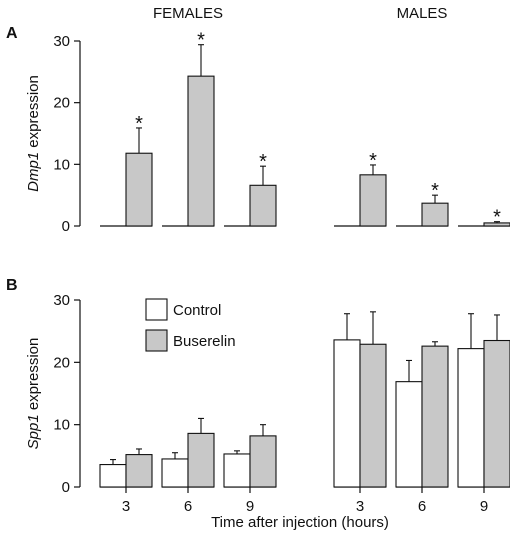 The image size is (510, 537). What do you see at coordinates (33, 431) in the screenshot?
I see `y-axis-label-gene: Spp1` at bounding box center [33, 431].